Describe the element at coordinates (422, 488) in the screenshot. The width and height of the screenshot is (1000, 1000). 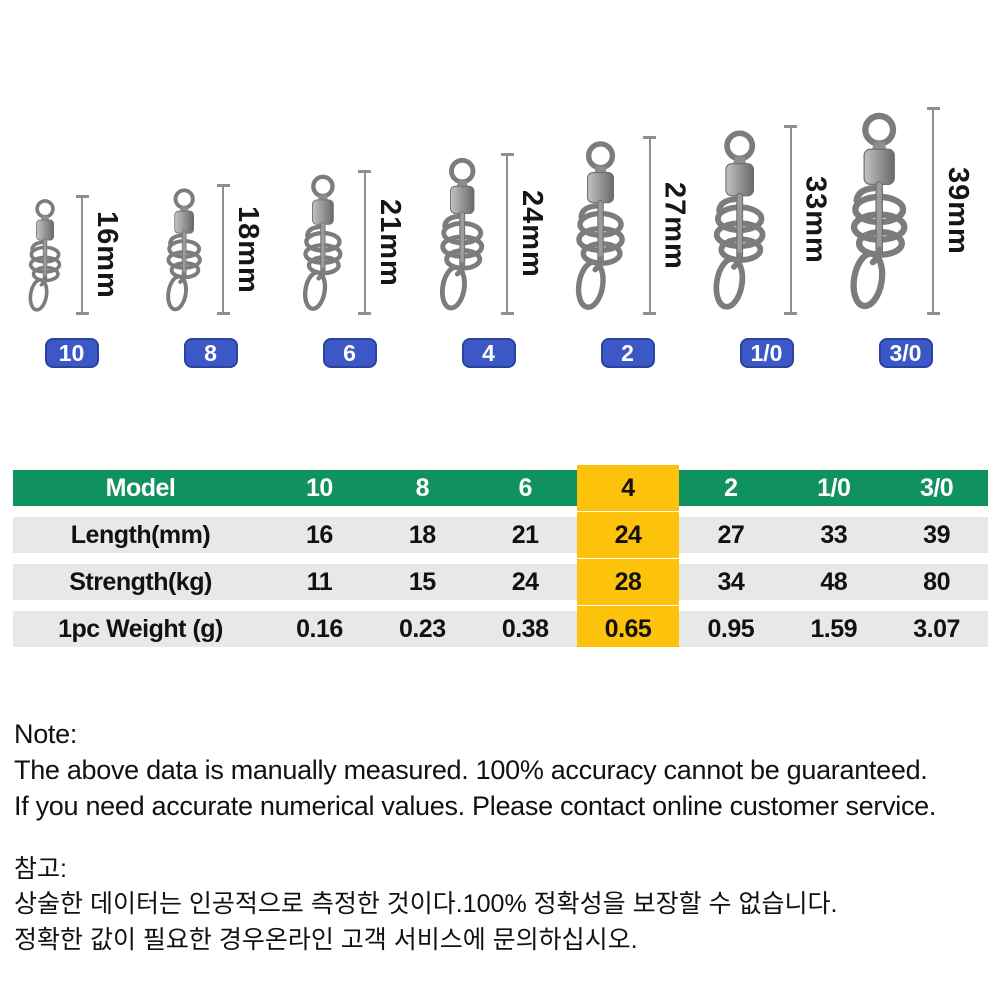
I see `header-cell: 8` at that location.